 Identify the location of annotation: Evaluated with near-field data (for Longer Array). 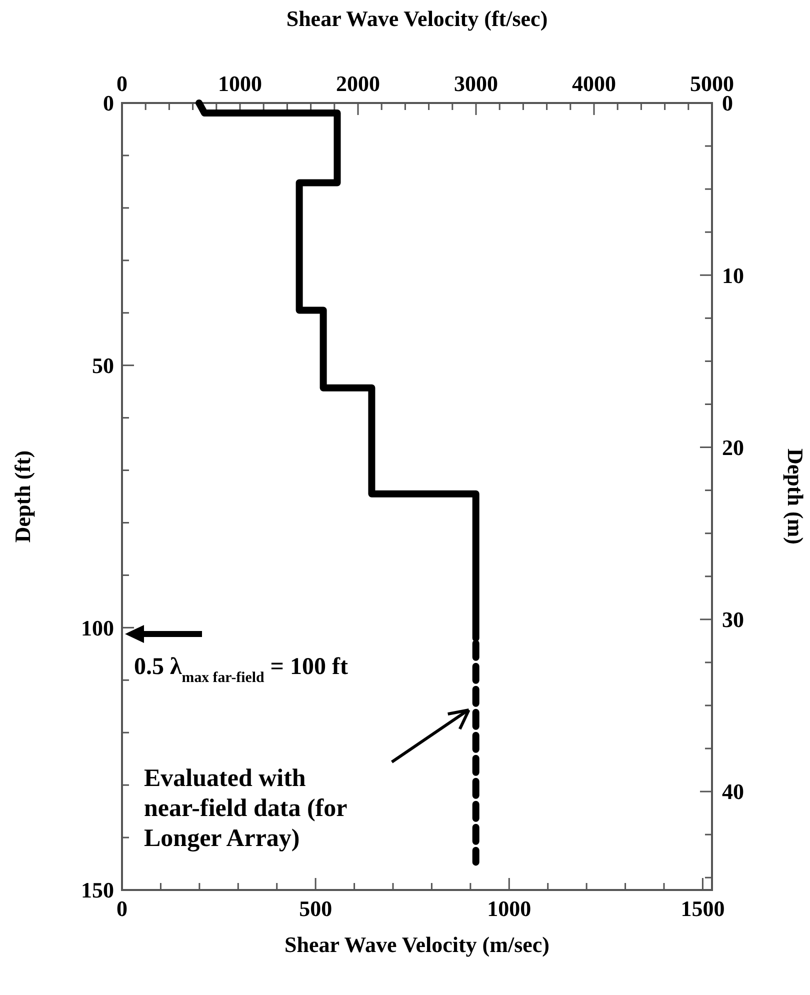
(246, 808).